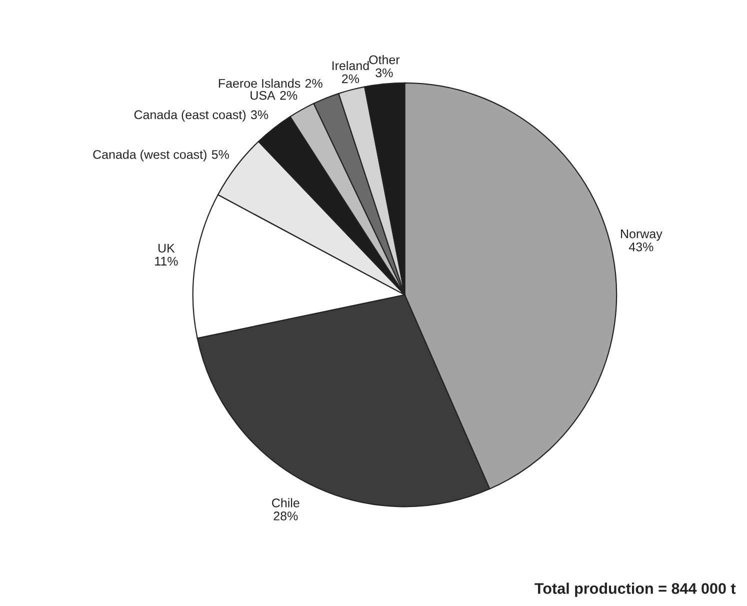  I want to click on slice-label: Other, so click(384, 59).